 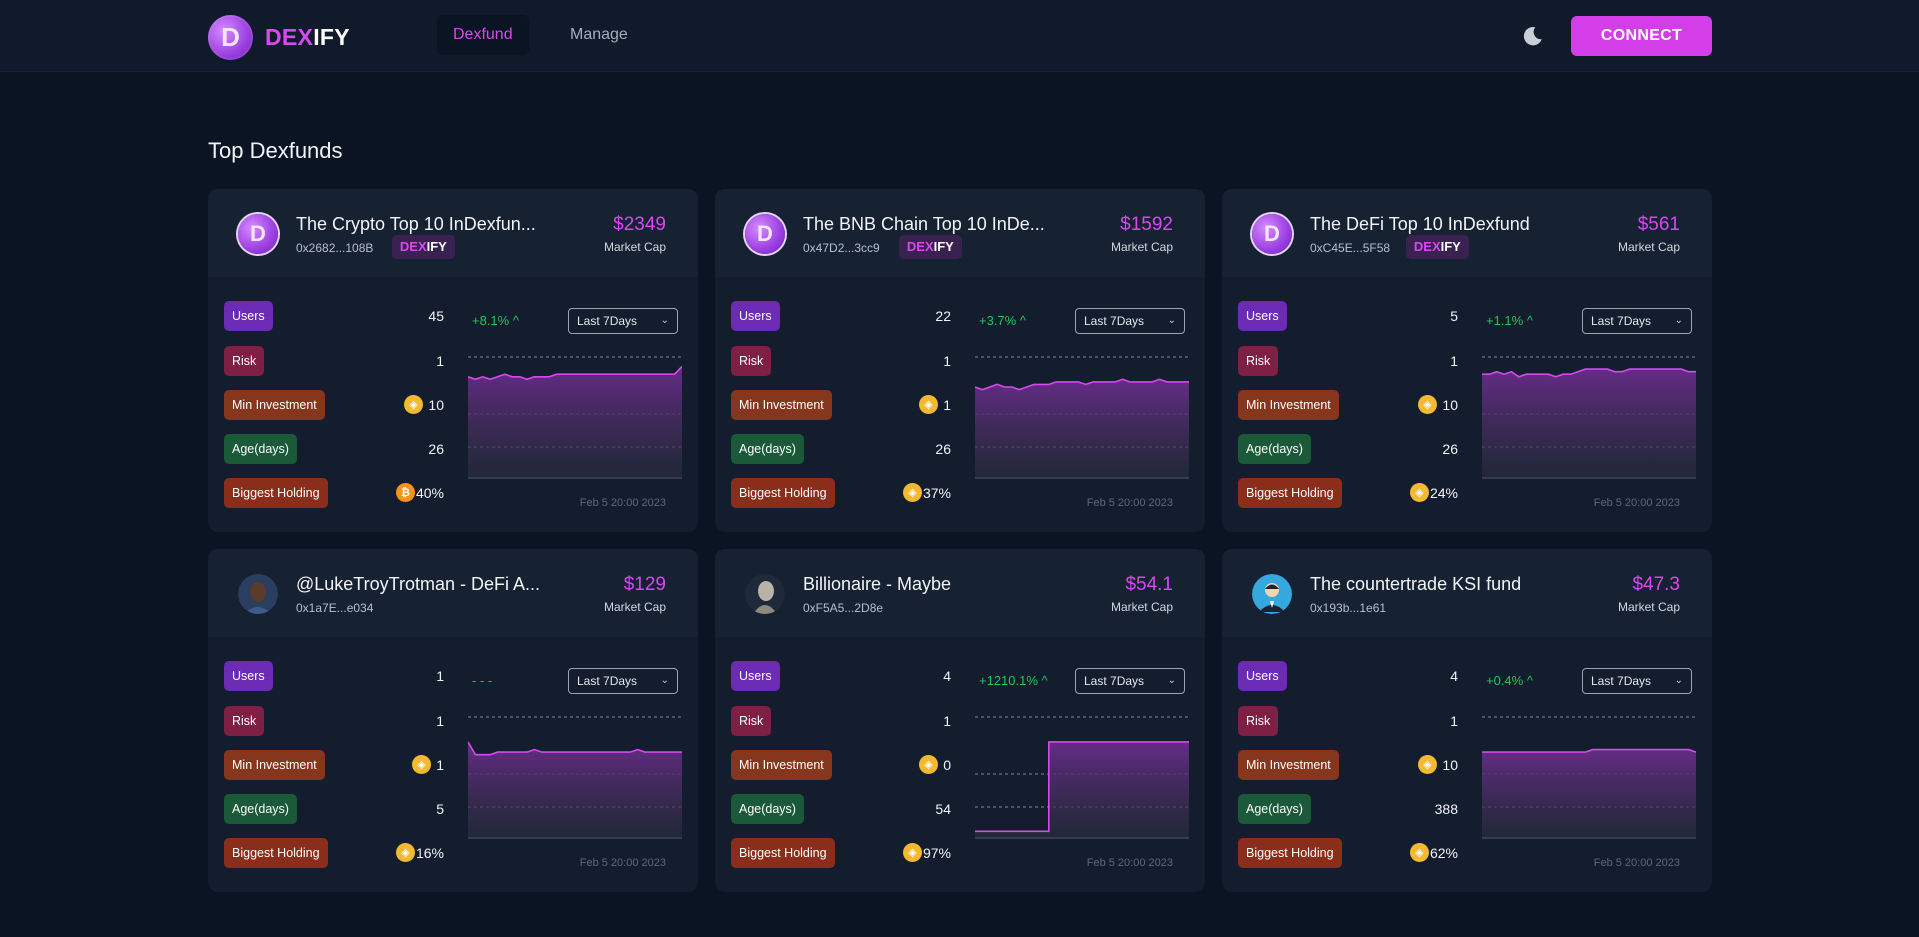 What do you see at coordinates (1658, 224) in the screenshot?
I see `market-cap-value: $561` at bounding box center [1658, 224].